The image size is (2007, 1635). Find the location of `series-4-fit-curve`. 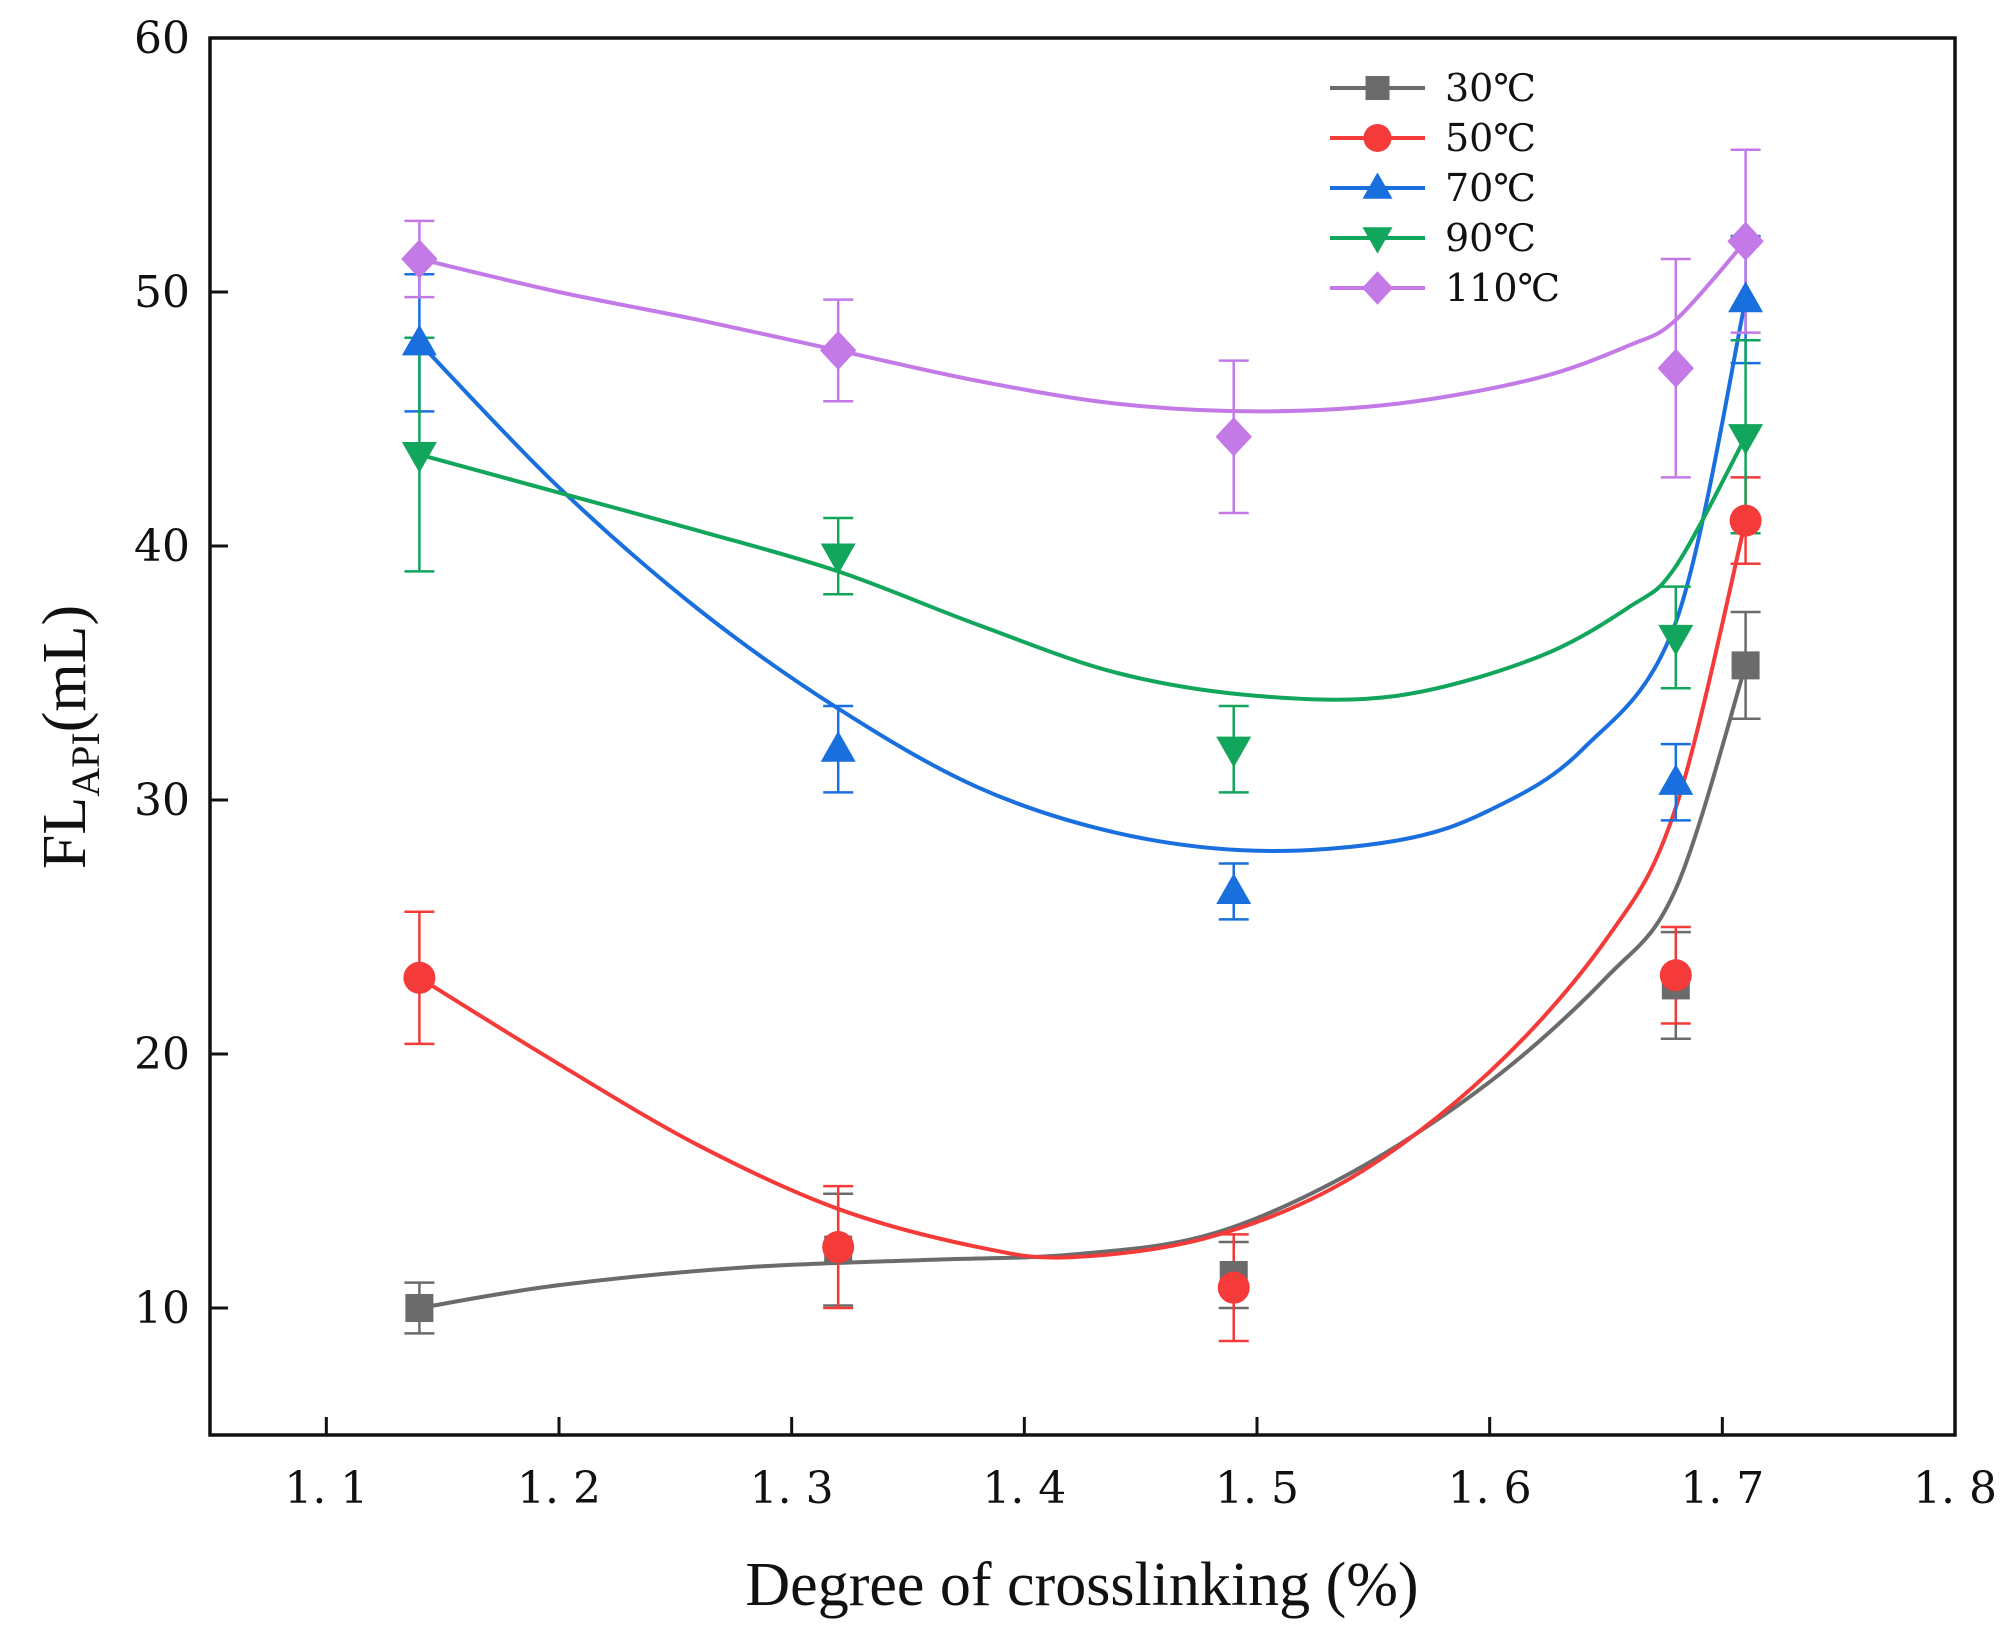

series-4-fit-curve is located at coordinates (1083, 568).